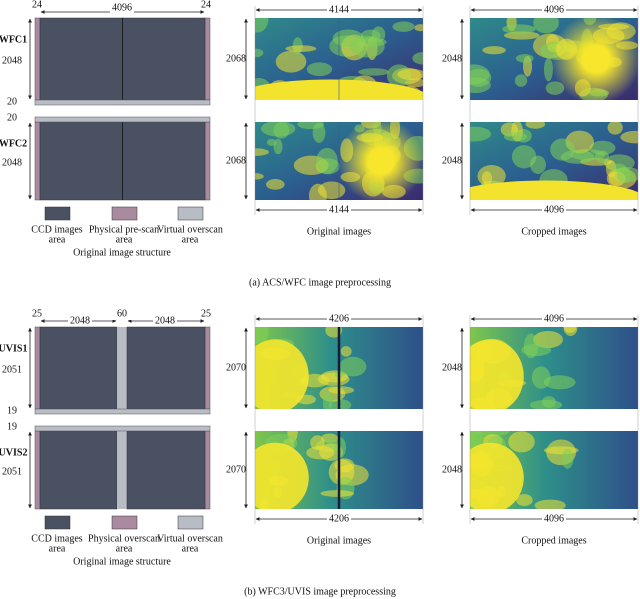  What do you see at coordinates (339, 231) in the screenshot?
I see `label: Original images` at bounding box center [339, 231].